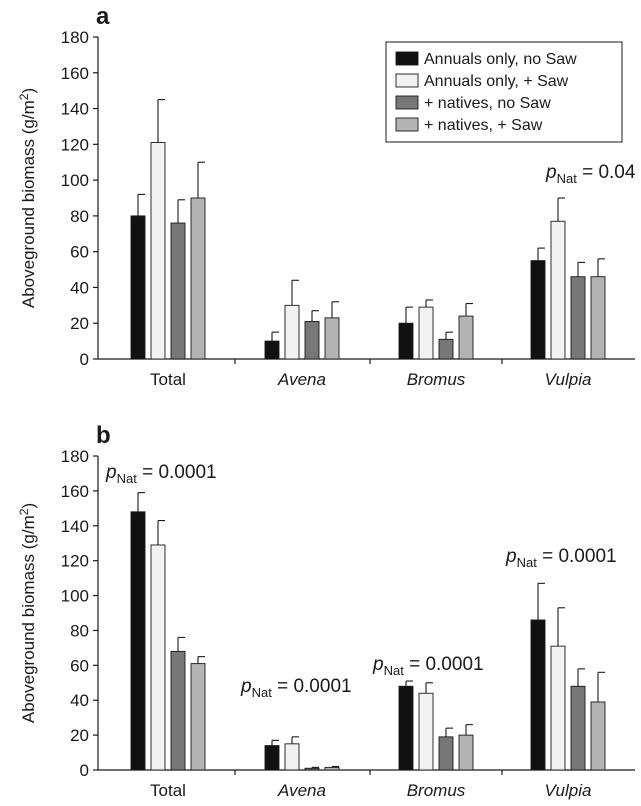 Image resolution: width=641 pixels, height=806 pixels. I want to click on legend-label: Annuals only, + Saw, so click(496, 81).